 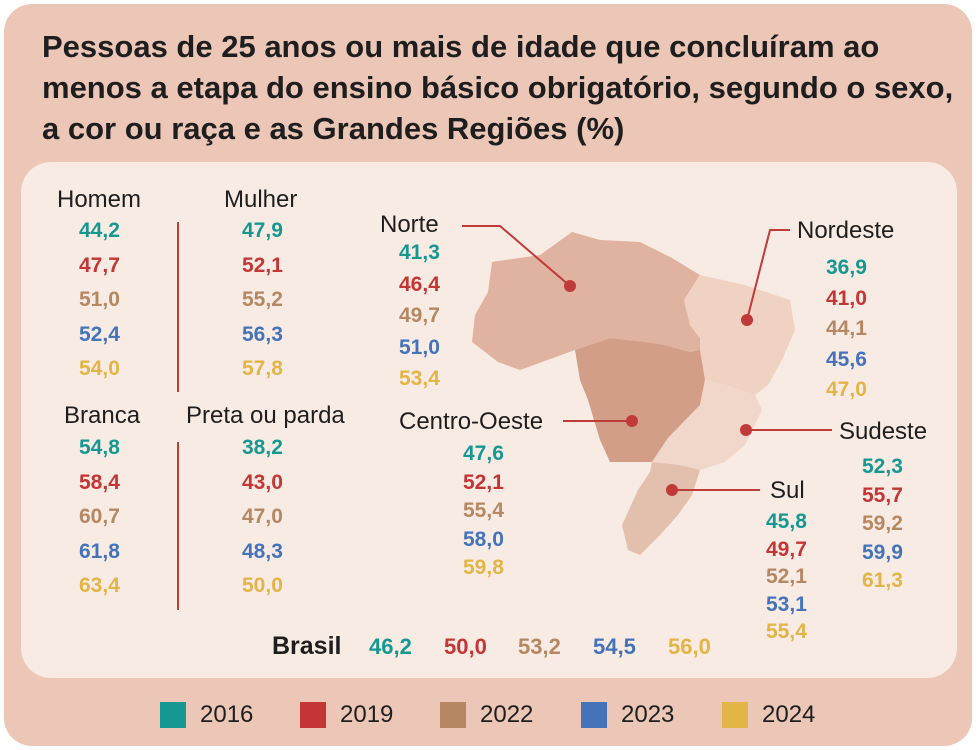 What do you see at coordinates (747, 320) in the screenshot?
I see `nordeste-marker` at bounding box center [747, 320].